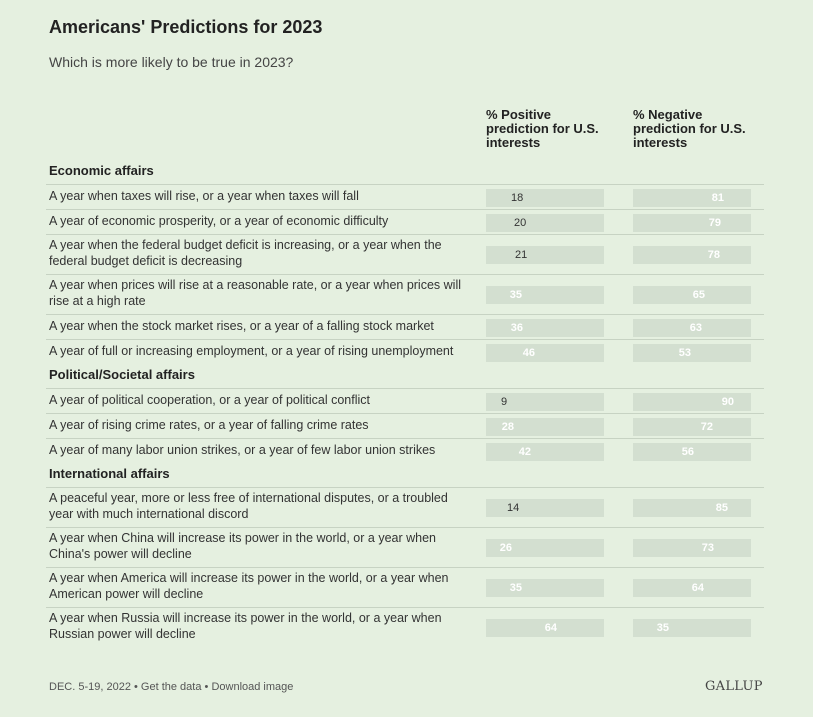 This screenshot has height=717, width=813. Describe the element at coordinates (734, 686) in the screenshot. I see `gallup-logo: GALLUP` at that location.